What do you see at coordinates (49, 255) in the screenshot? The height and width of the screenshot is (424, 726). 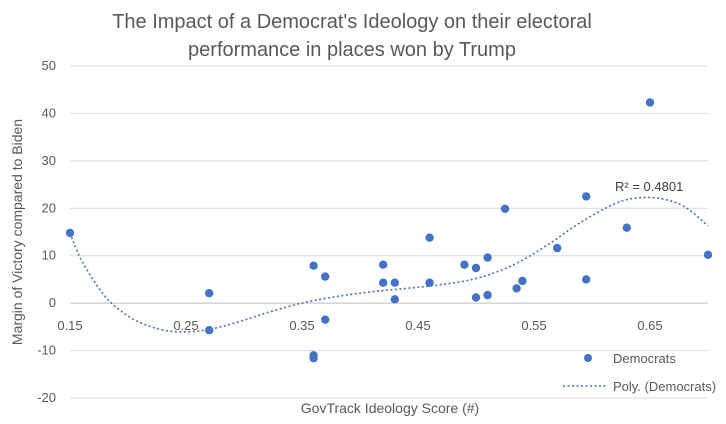 I see `y-tick-label: 10` at bounding box center [49, 255].